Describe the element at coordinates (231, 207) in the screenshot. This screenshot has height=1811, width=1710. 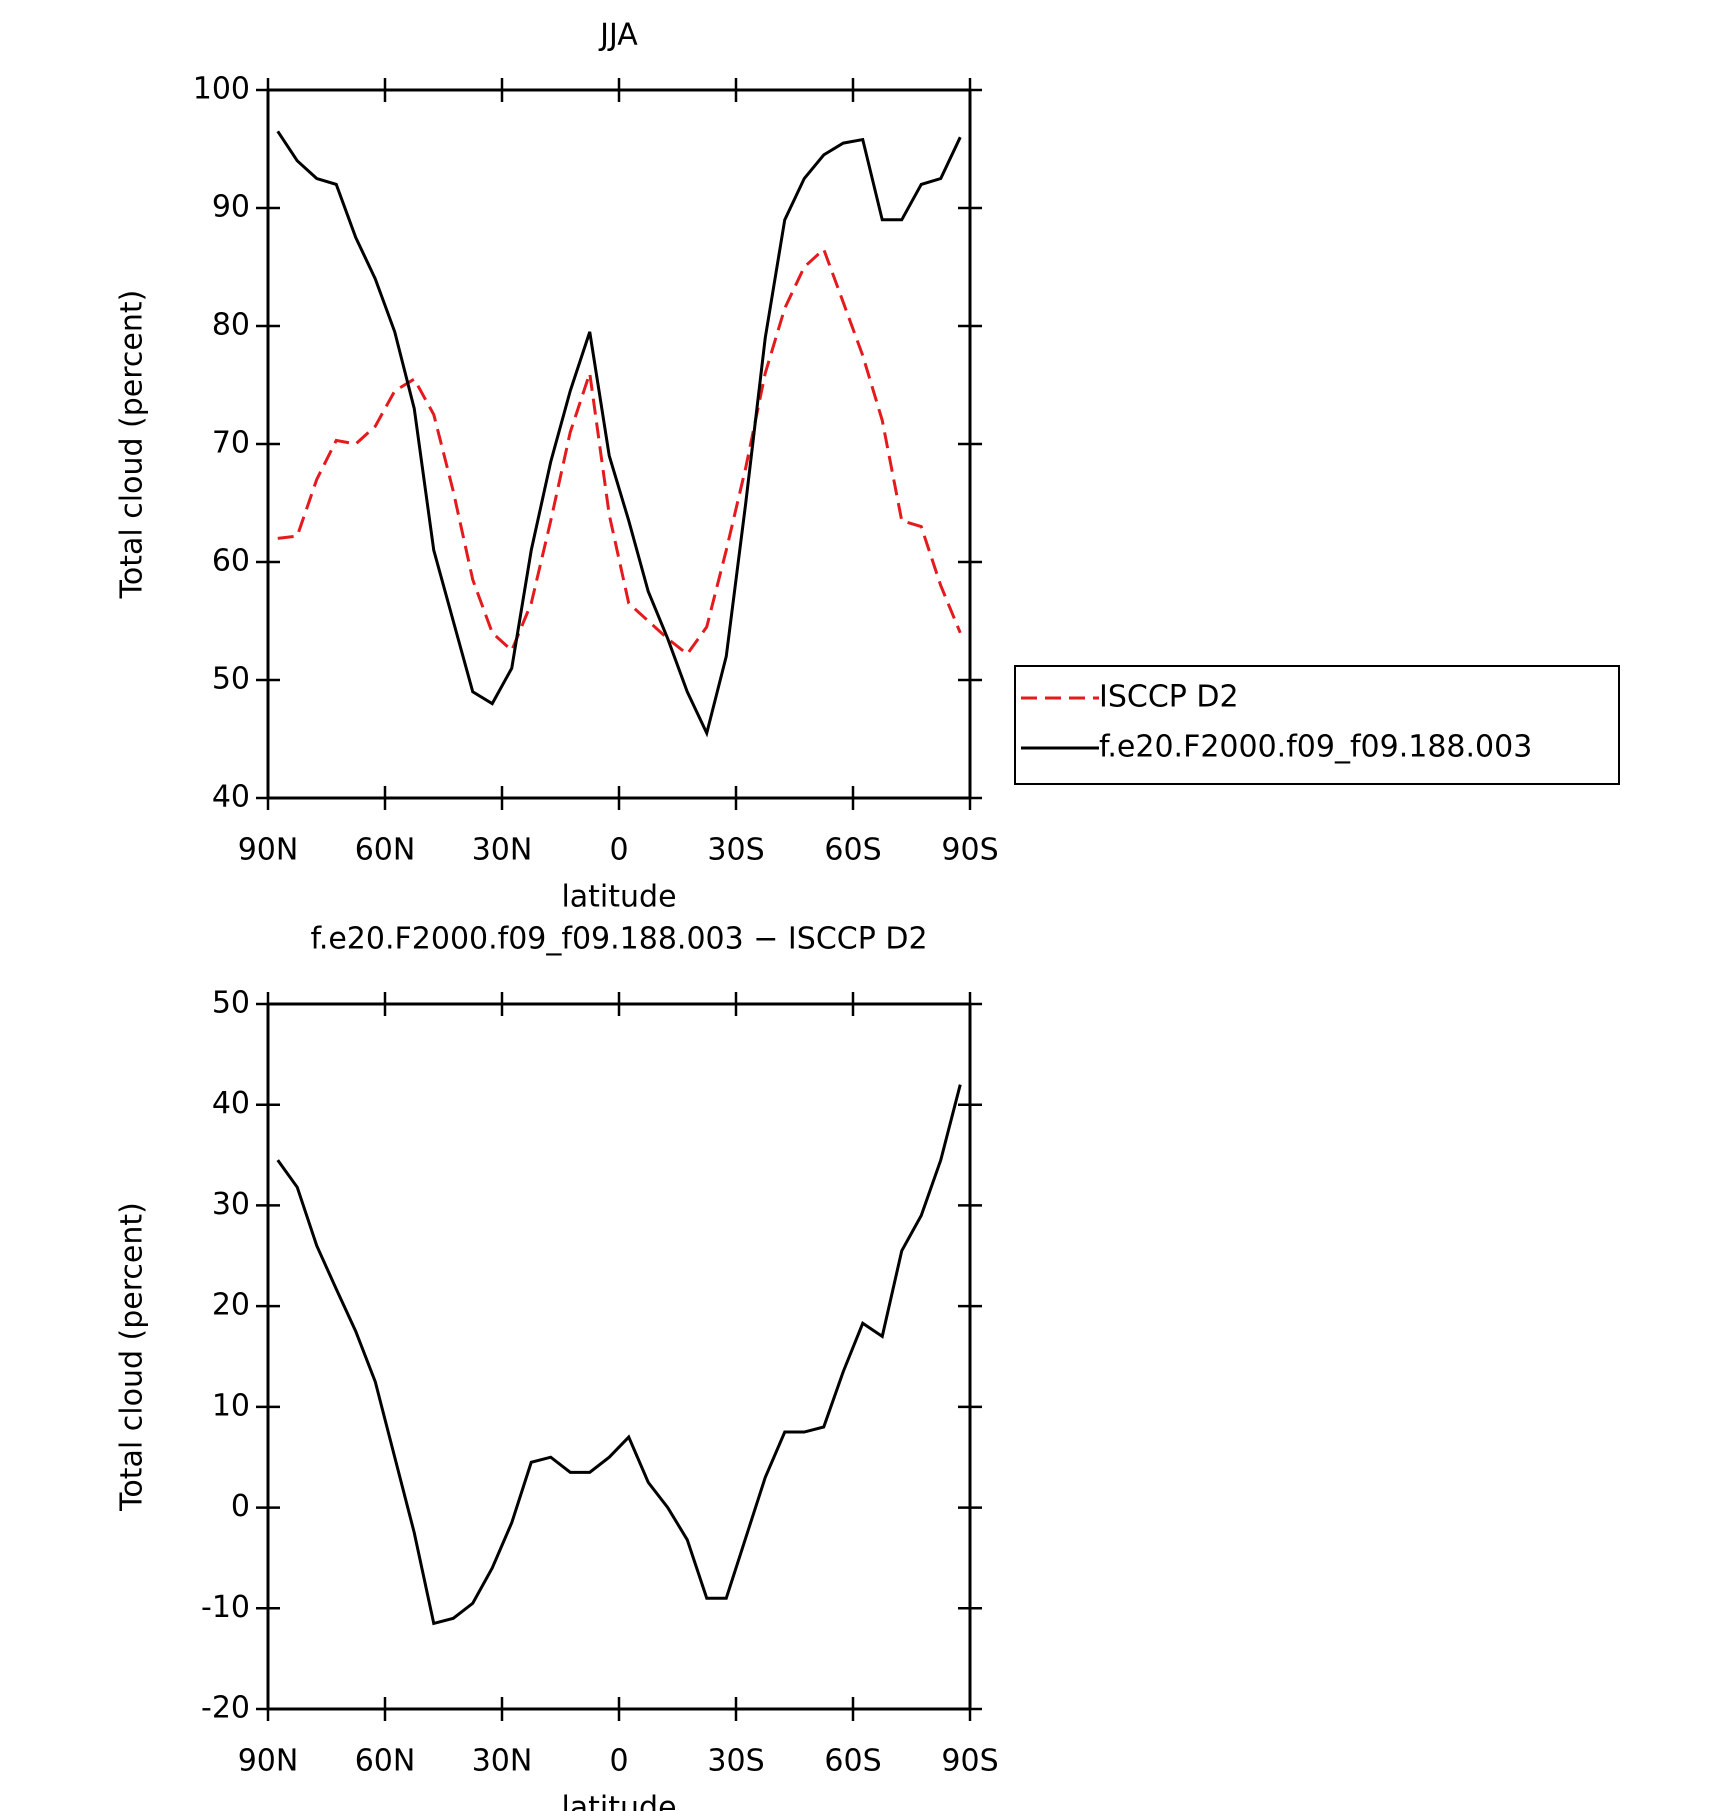
I see `y-tick-label: 90` at that location.